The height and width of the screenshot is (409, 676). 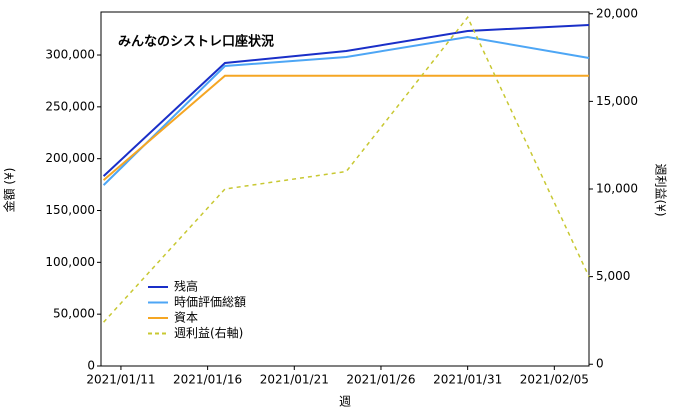 I want to click on x-tick-label: 2021/01/21, so click(x=294, y=380).